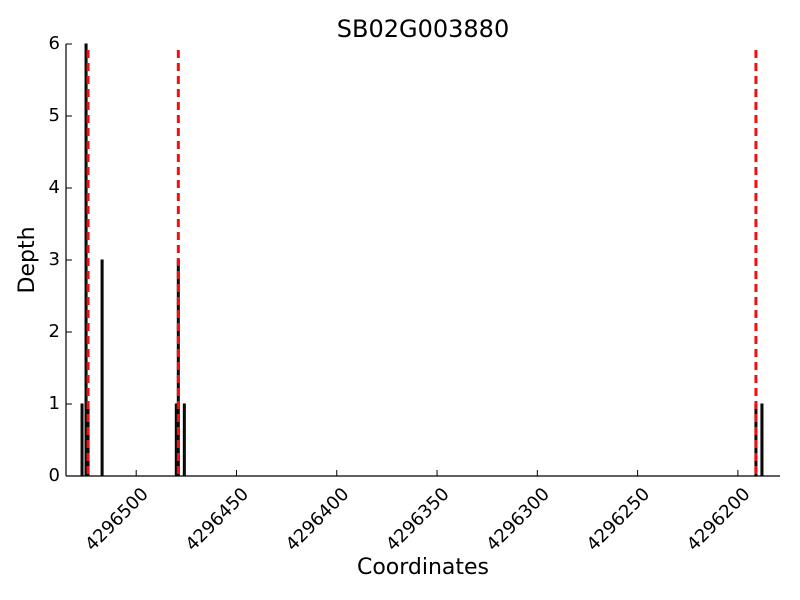  What do you see at coordinates (54, 43) in the screenshot?
I see `y-tick-label: 6` at bounding box center [54, 43].